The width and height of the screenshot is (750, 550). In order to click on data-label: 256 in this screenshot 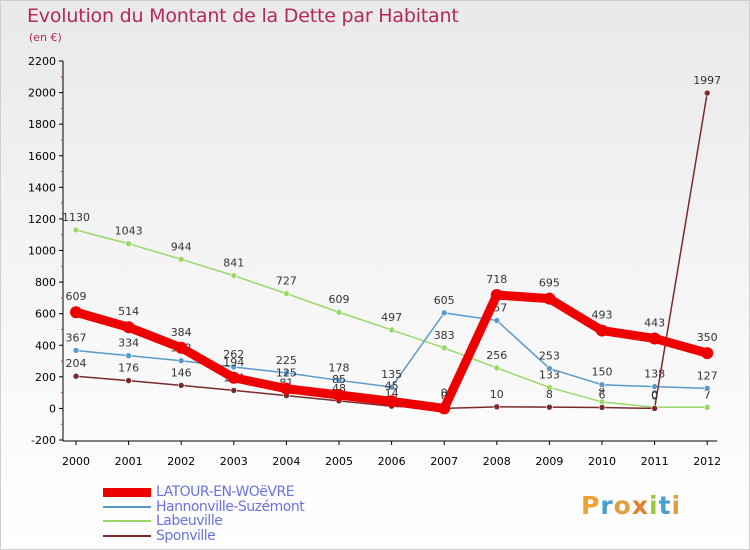, I will do `click(496, 355)`.